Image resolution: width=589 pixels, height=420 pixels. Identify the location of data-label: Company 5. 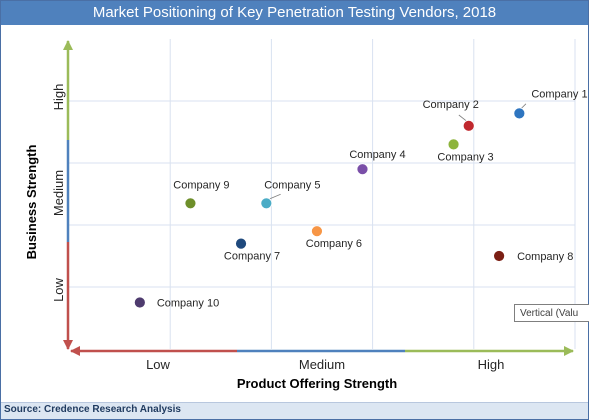
(292, 185).